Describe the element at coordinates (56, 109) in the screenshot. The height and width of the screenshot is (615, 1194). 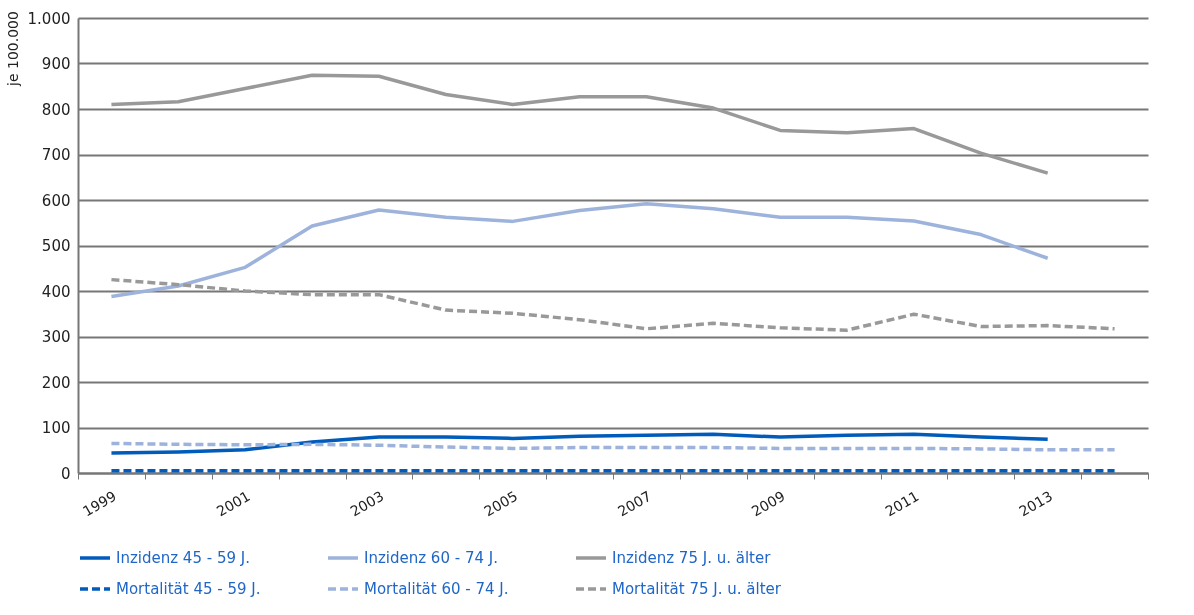
I see `y-tick-label: 800` at that location.